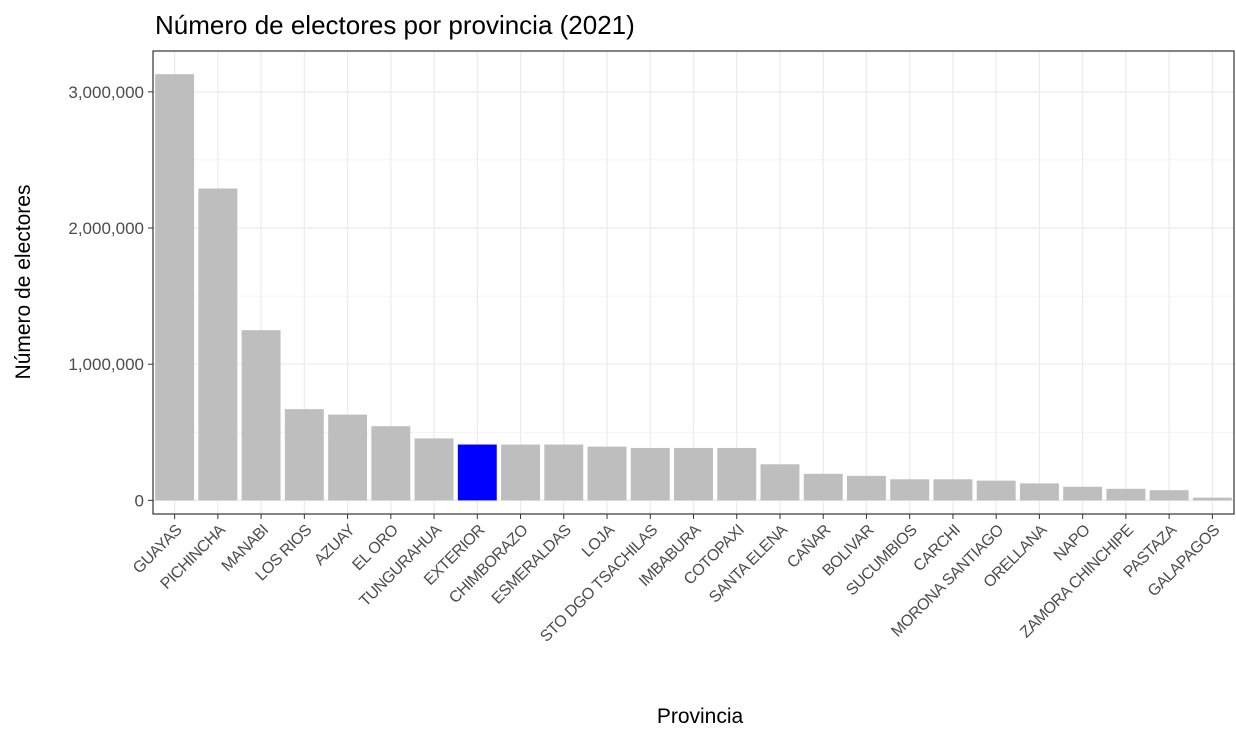 This screenshot has height=732, width=1236. Describe the element at coordinates (564, 472) in the screenshot. I see `bar-esmeraldas` at that location.